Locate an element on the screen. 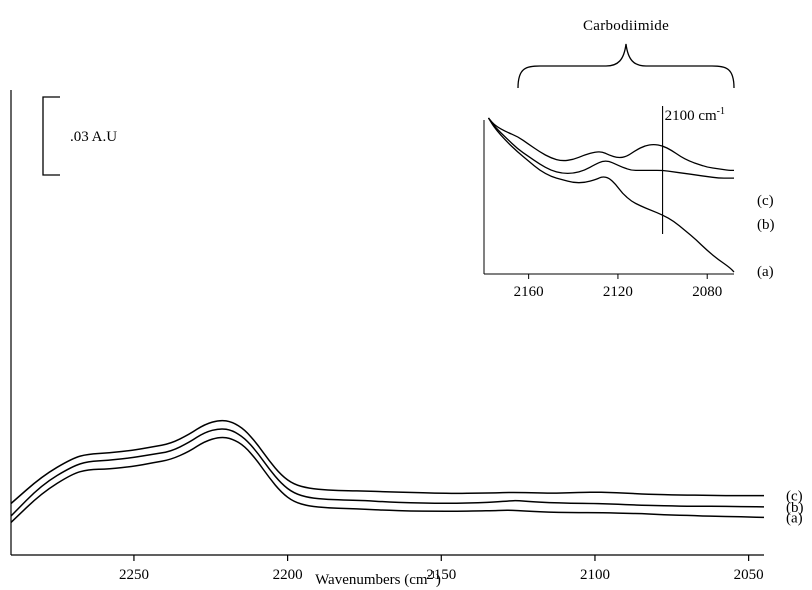  inset-series-line-a is located at coordinates (611, 195).